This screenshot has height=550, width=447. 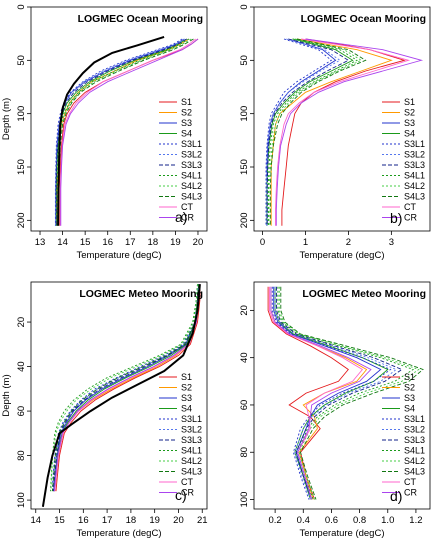 I want to click on x-tick-label: 16, so click(x=83, y=520).